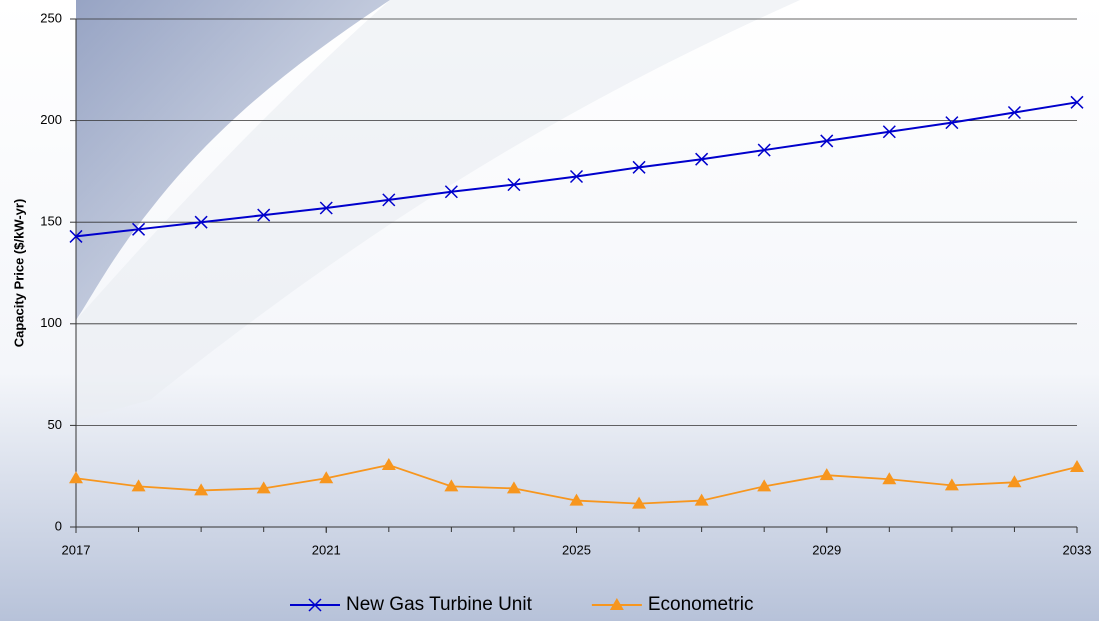 Image resolution: width=1099 pixels, height=621 pixels. I want to click on y-tick-label: 200, so click(51, 119).